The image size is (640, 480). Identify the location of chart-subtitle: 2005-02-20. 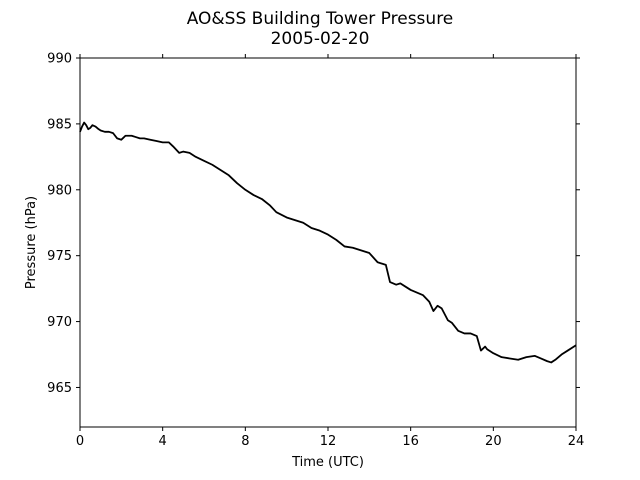
(320, 39).